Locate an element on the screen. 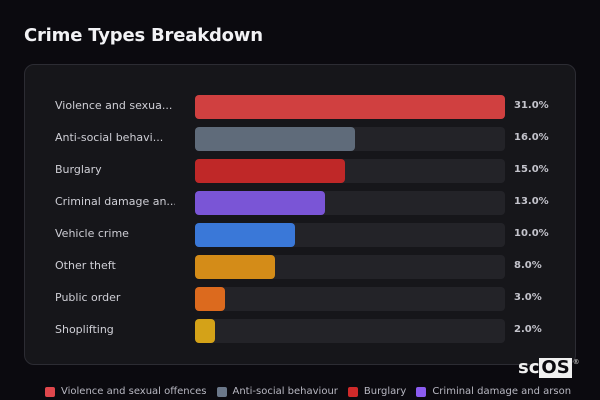  bar-value: 8.0% is located at coordinates (528, 265).